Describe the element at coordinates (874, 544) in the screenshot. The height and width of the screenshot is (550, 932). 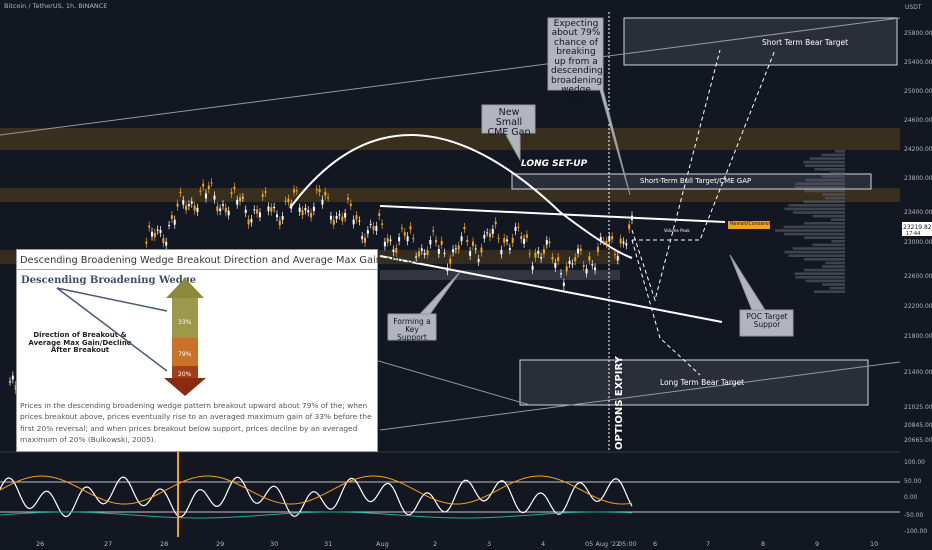
I see `time-tick-label: 10` at that location.